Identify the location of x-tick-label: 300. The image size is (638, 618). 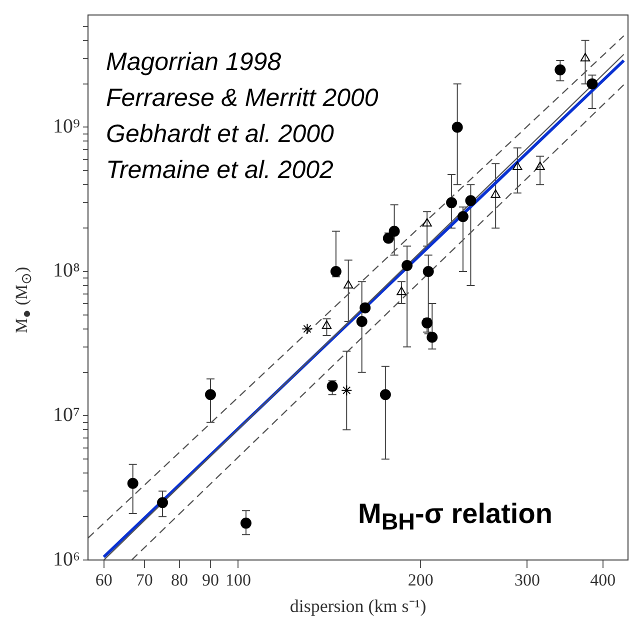
(527, 580).